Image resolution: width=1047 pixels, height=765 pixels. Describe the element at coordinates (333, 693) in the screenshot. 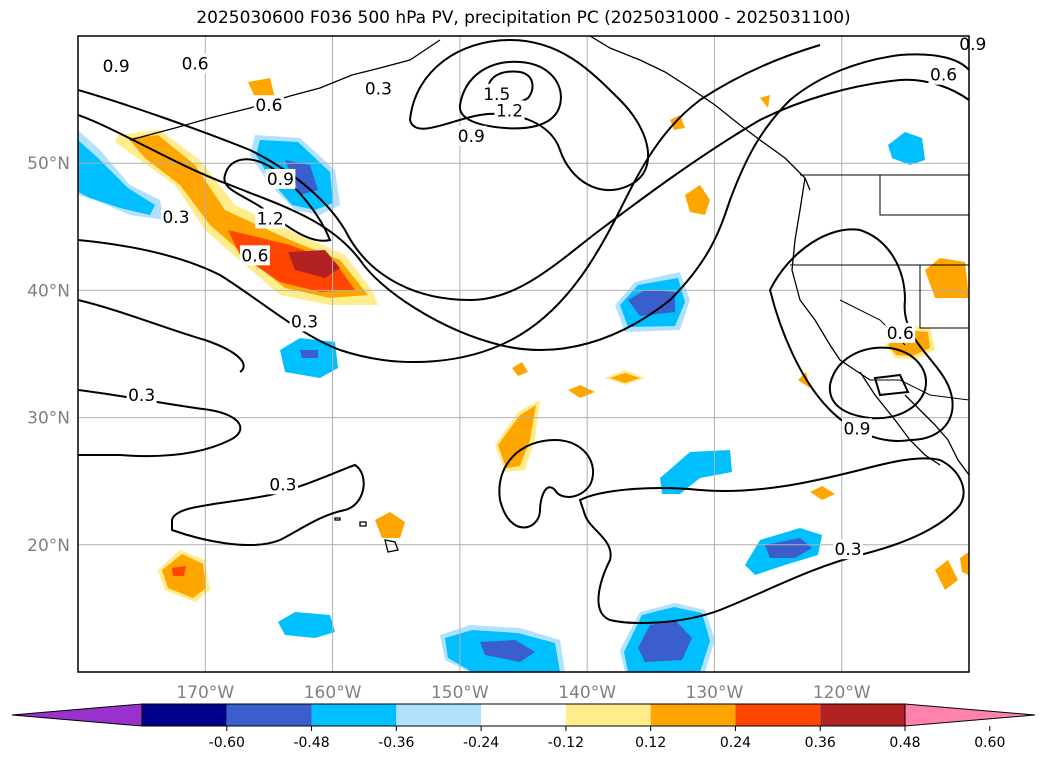

I see `lon-tick-label: 160°W` at that location.